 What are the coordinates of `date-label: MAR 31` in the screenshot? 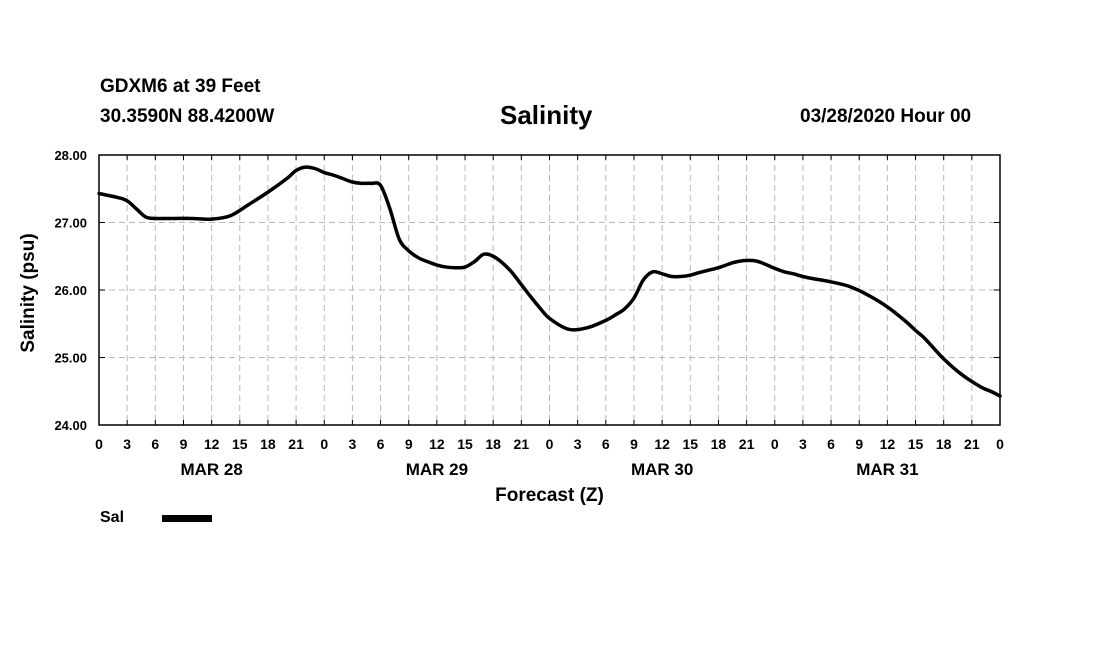 It's located at (887, 469).